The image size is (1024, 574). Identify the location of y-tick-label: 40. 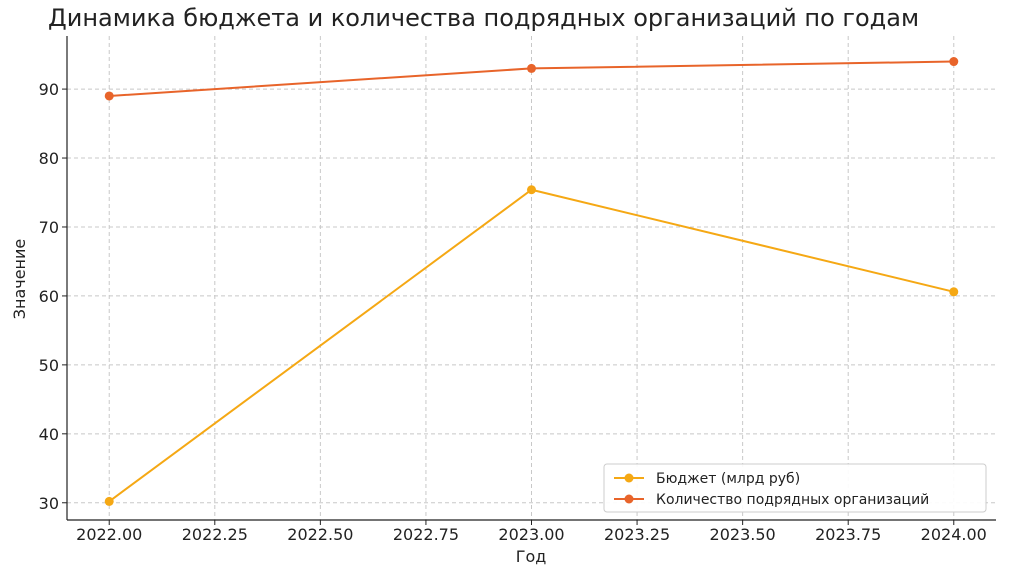
(49, 434).